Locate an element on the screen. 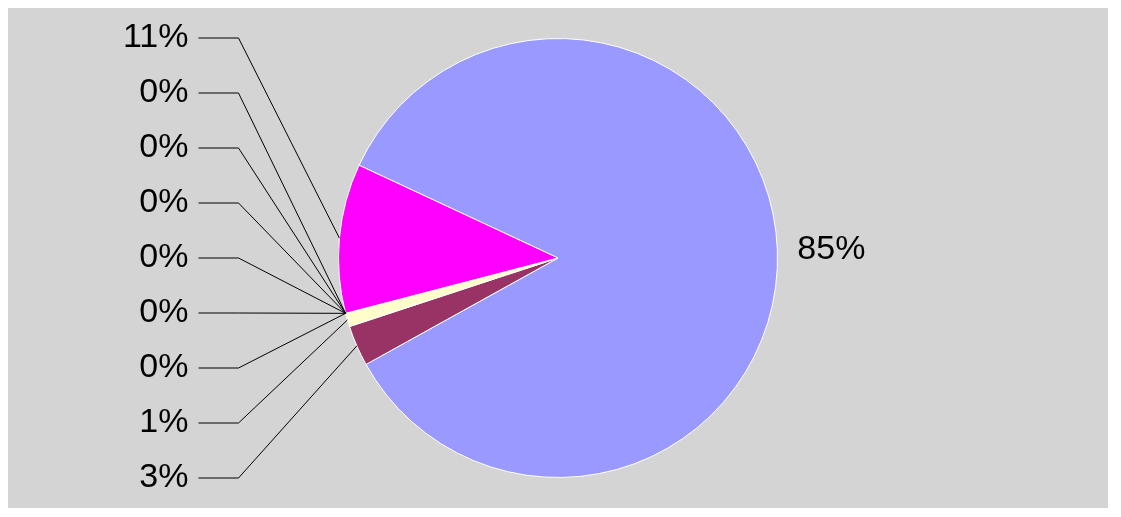 This screenshot has height=517, width=1121. data-label: 85% is located at coordinates (831, 247).